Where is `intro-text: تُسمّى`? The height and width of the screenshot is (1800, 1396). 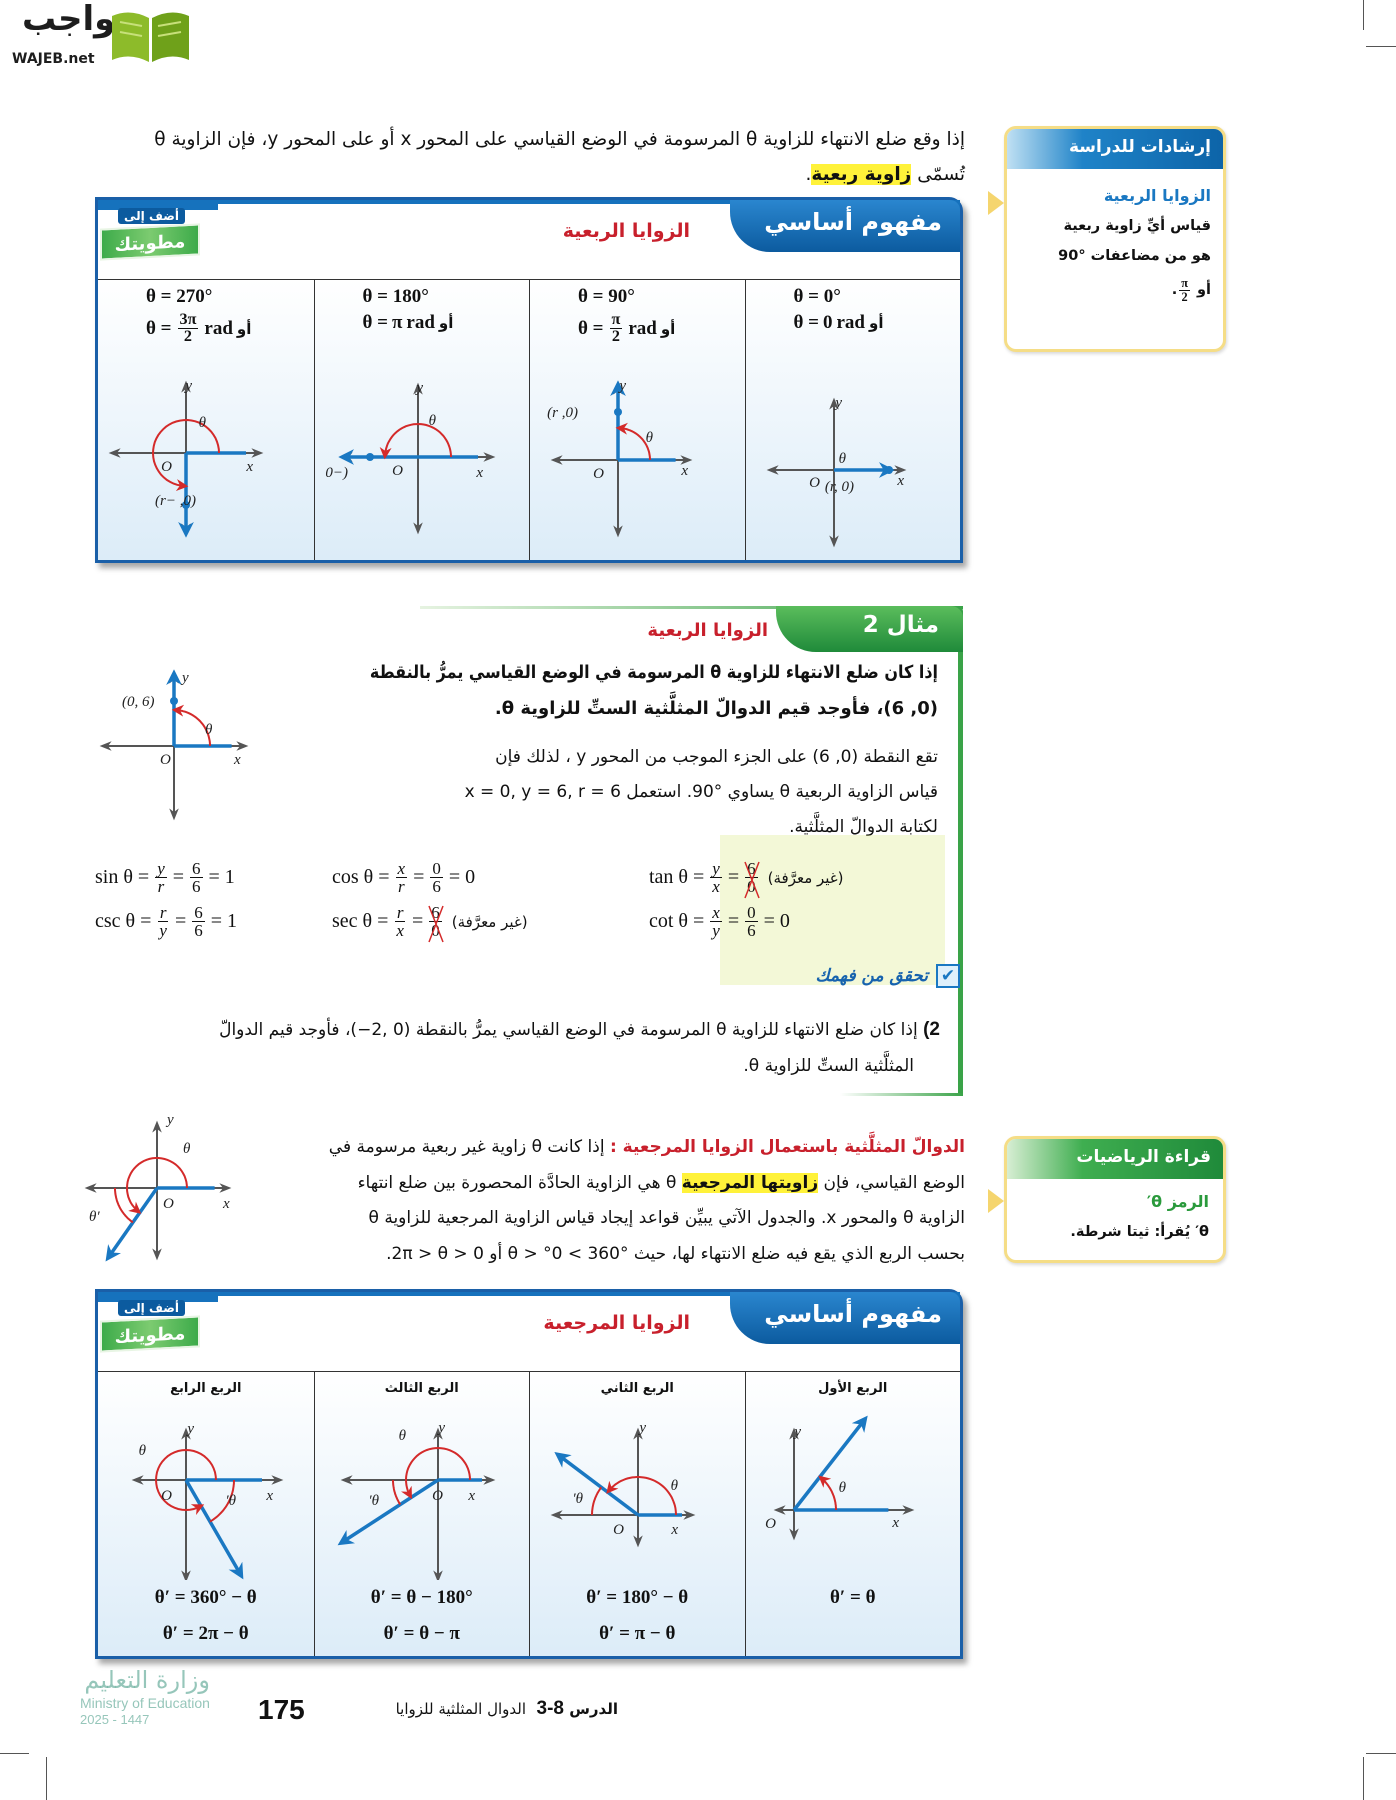
intro-text: تُسمّى is located at coordinates (938, 174).